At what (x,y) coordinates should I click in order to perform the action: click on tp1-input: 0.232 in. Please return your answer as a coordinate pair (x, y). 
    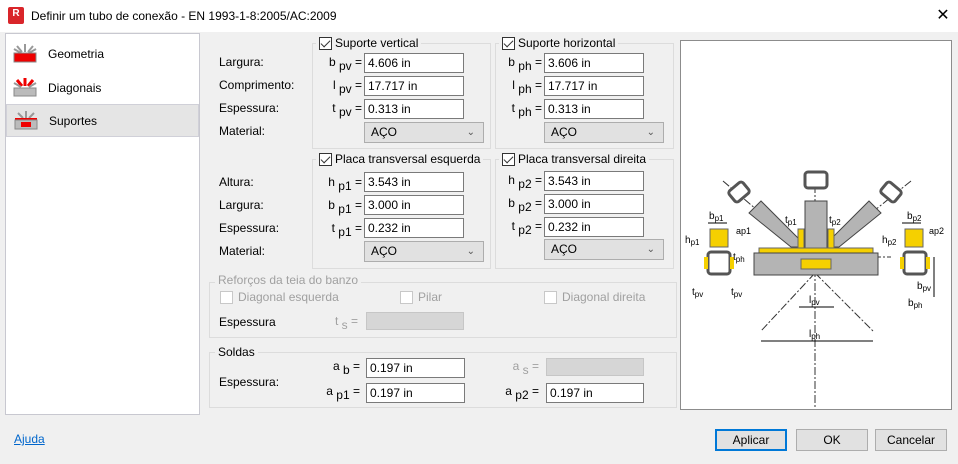
    Looking at the image, I should click on (414, 228).